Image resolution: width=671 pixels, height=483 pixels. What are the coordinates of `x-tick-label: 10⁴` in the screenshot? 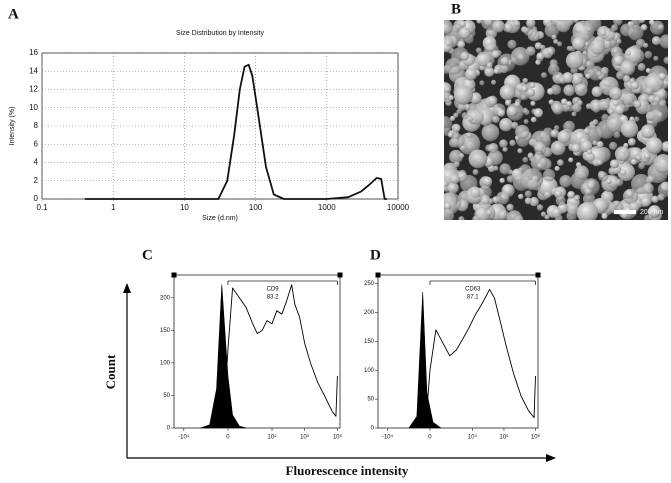 It's located at (473, 437).